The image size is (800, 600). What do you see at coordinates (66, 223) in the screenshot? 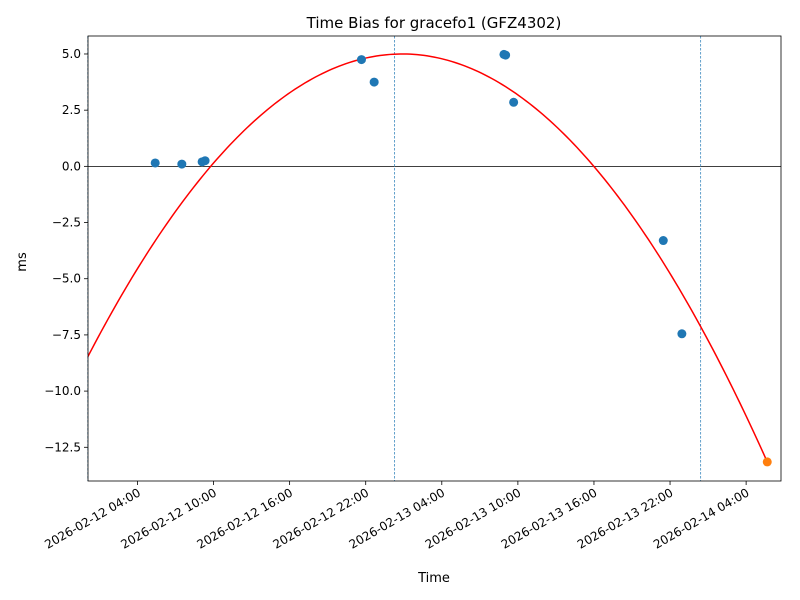
I see `y-tick-label: −2.5` at bounding box center [66, 223].